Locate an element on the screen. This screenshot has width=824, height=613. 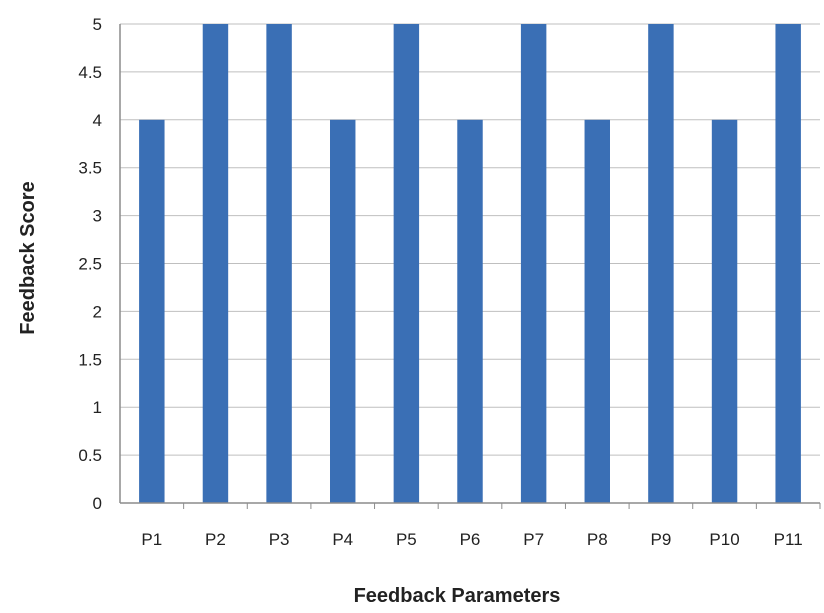
x-tick-label: P2 is located at coordinates (215, 539).